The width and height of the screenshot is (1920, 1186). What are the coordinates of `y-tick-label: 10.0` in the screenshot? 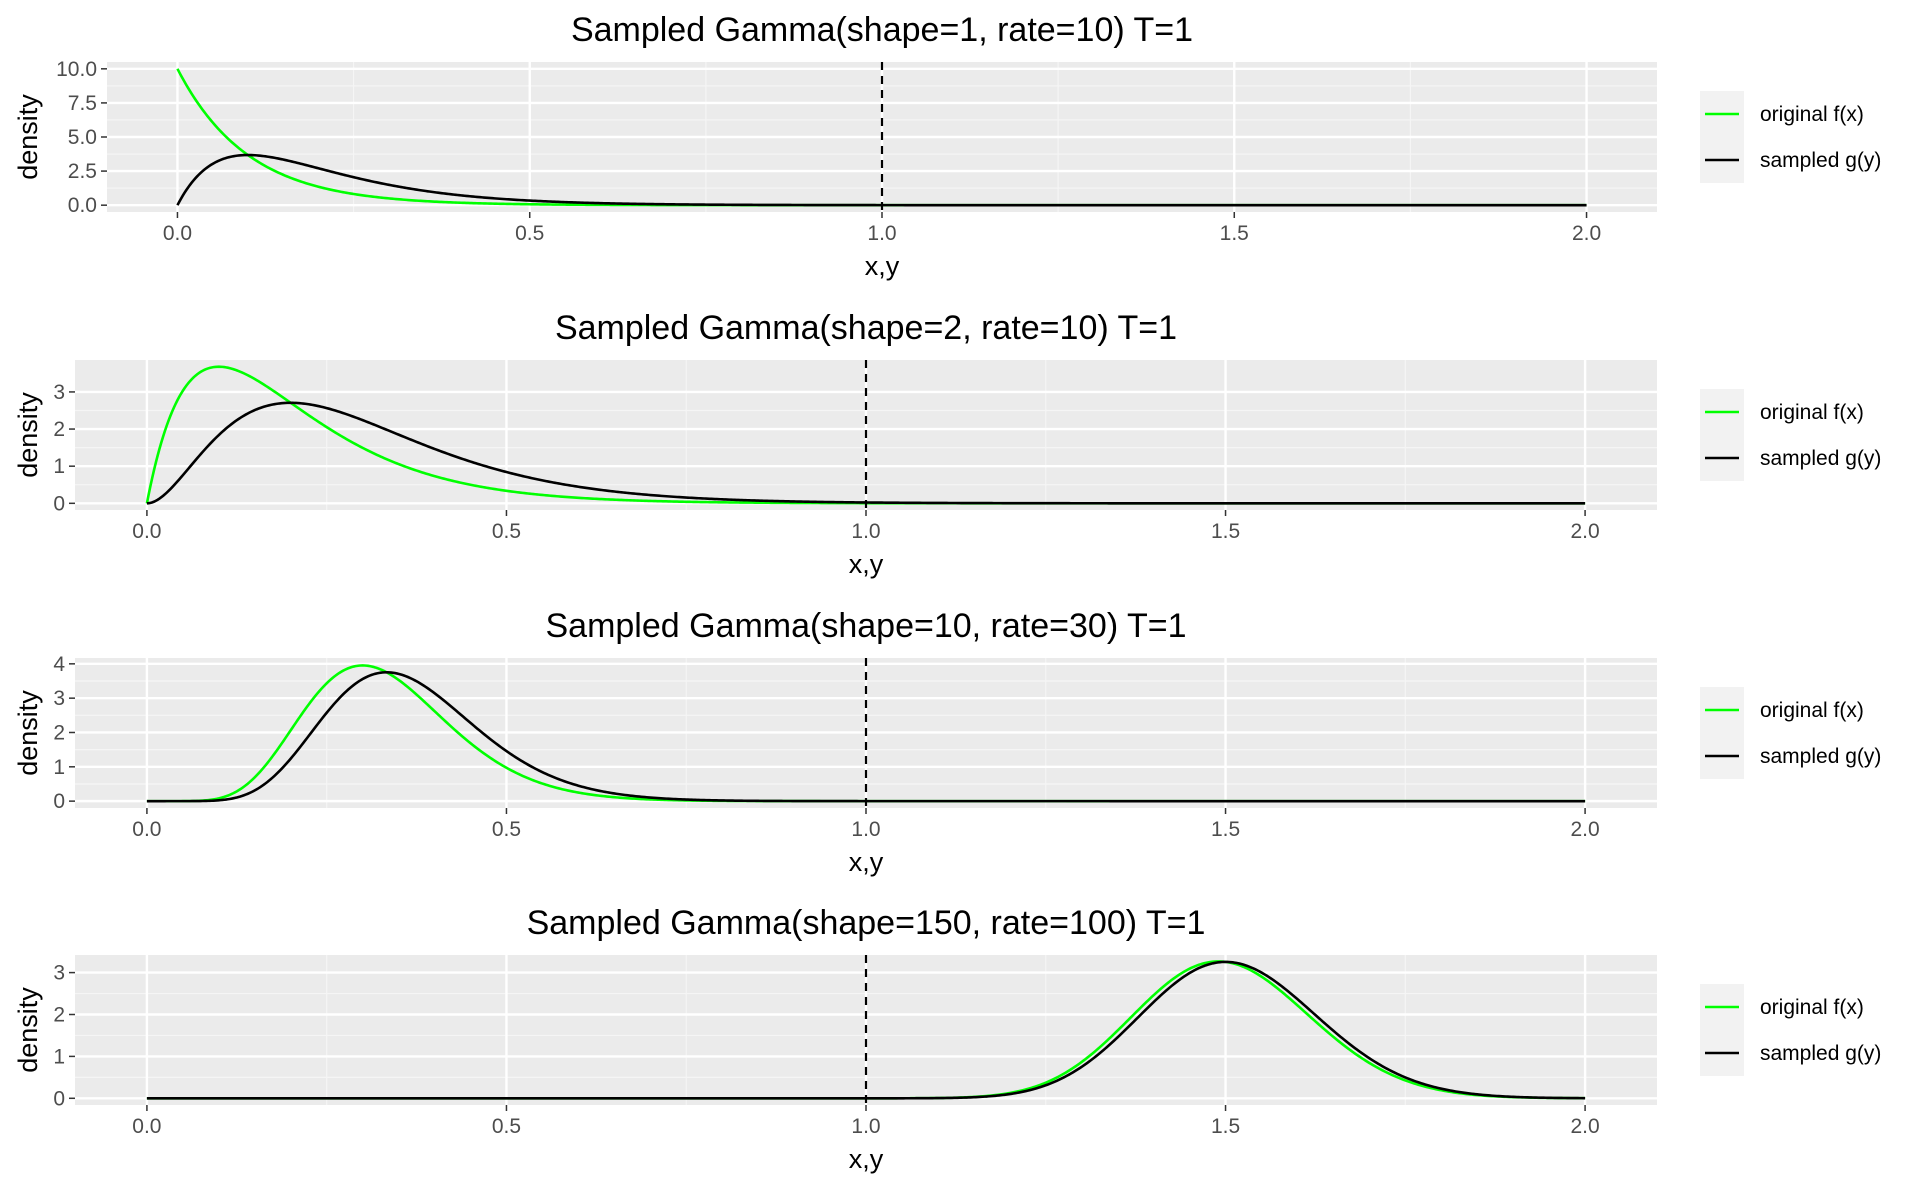 It's located at (76, 69).